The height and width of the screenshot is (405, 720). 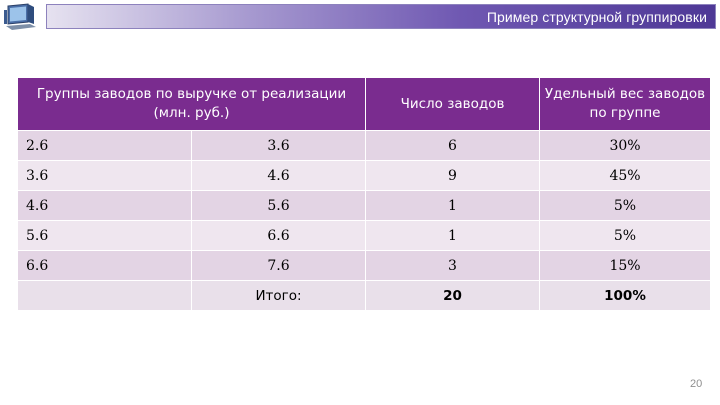 What do you see at coordinates (278, 175) in the screenshot?
I see `cell-range-to: 4.6` at bounding box center [278, 175].